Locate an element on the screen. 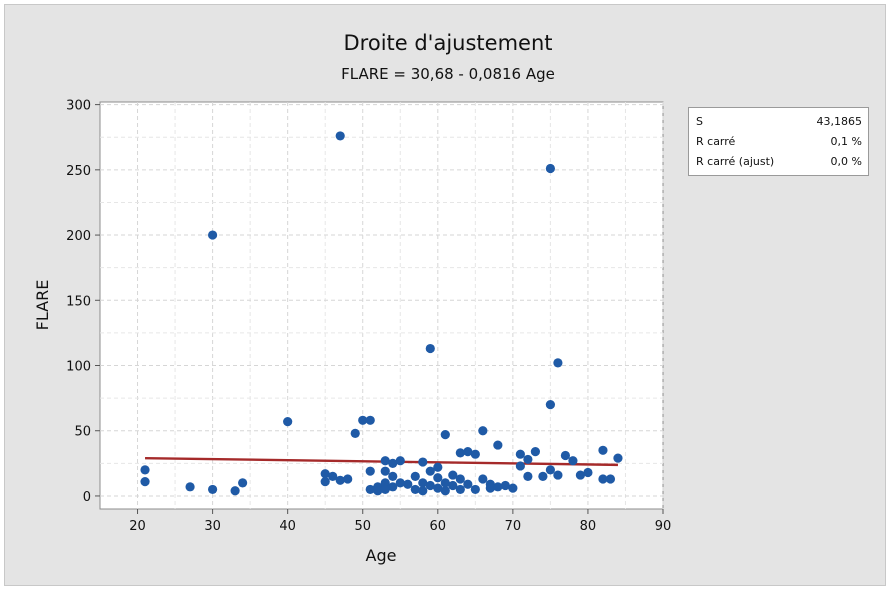 Image resolution: width=892 pixels, height=591 pixels. y-tick-label: 300 is located at coordinates (78, 106).